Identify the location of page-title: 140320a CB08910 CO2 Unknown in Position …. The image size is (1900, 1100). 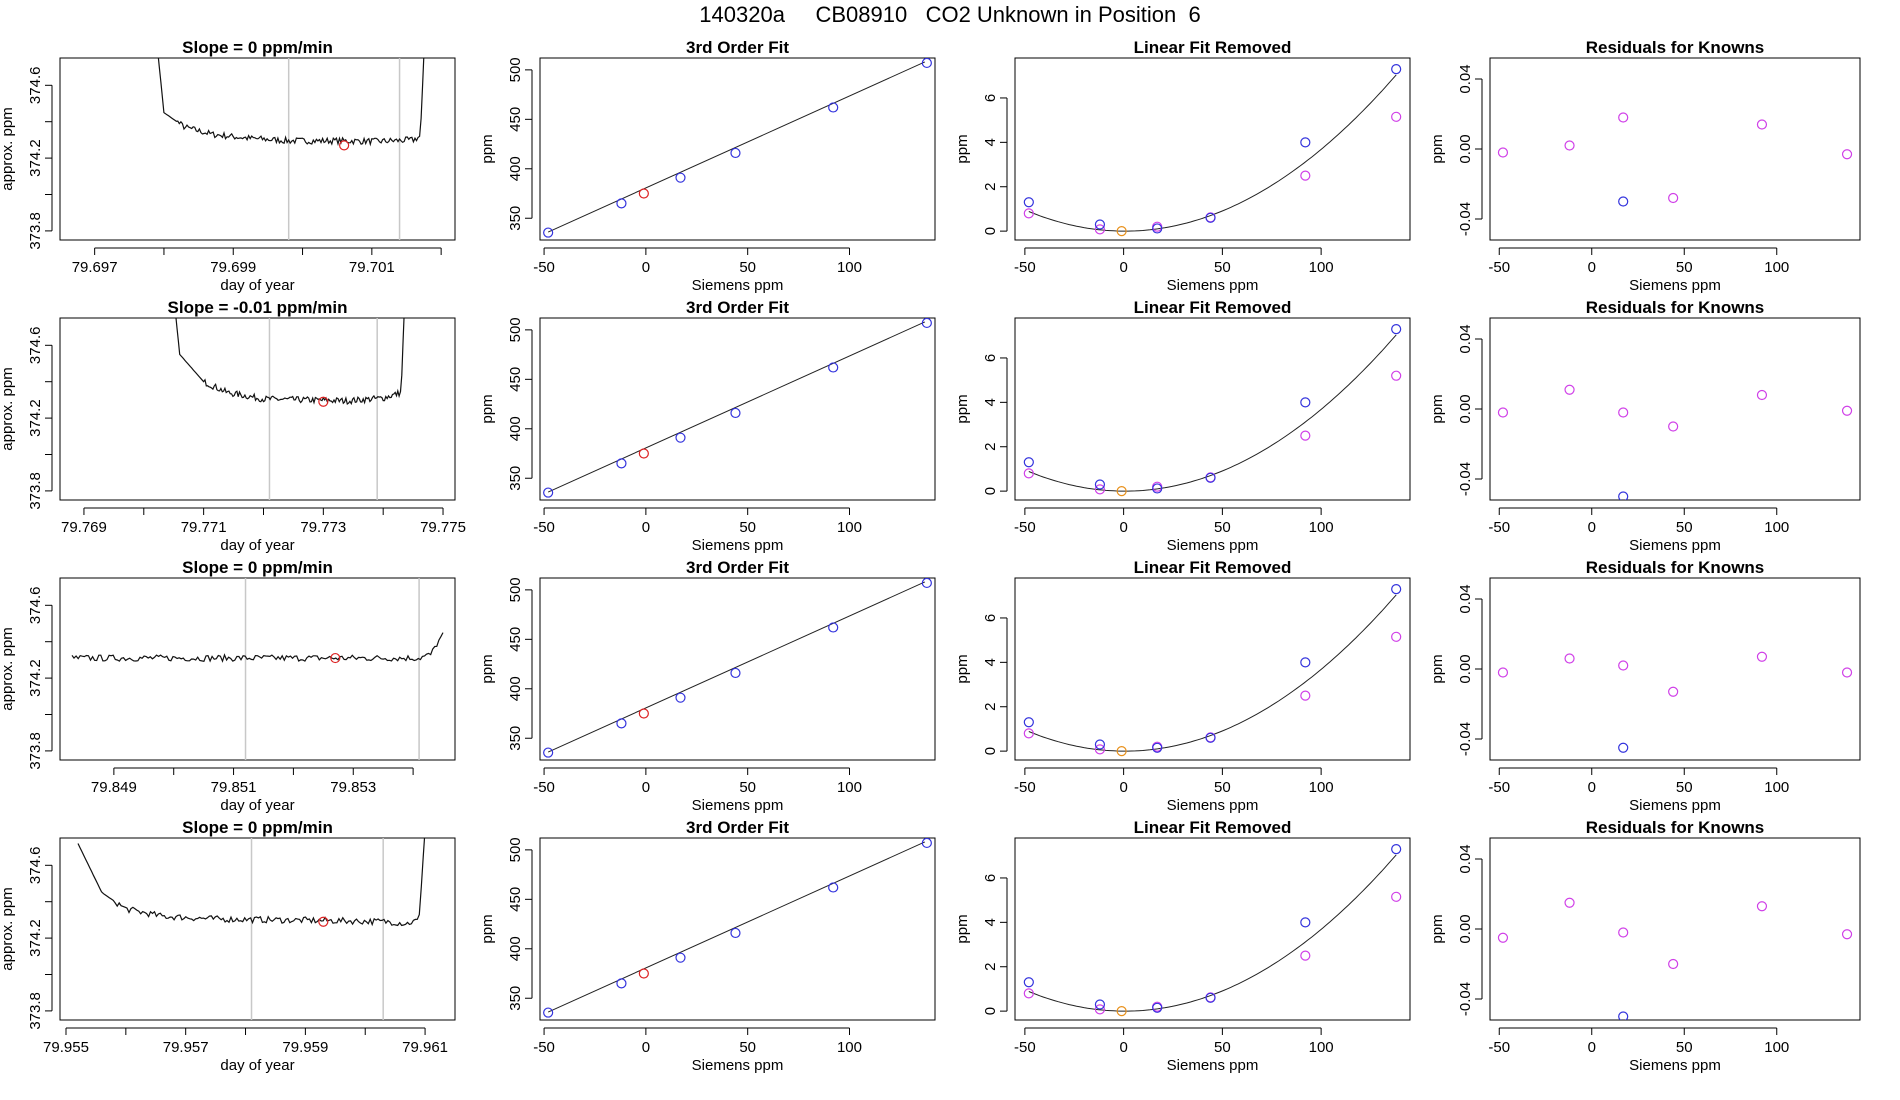
(950, 14).